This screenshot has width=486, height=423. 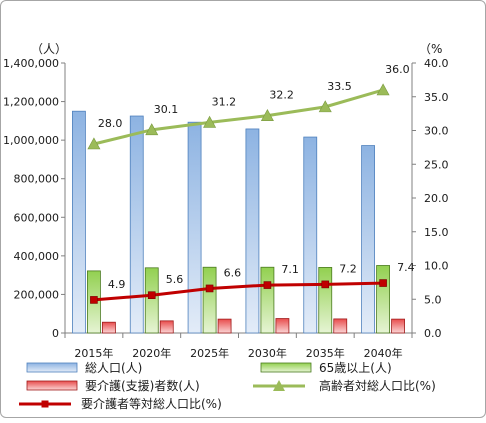 I want to click on legend-item: 総人口(人), so click(x=84, y=368).